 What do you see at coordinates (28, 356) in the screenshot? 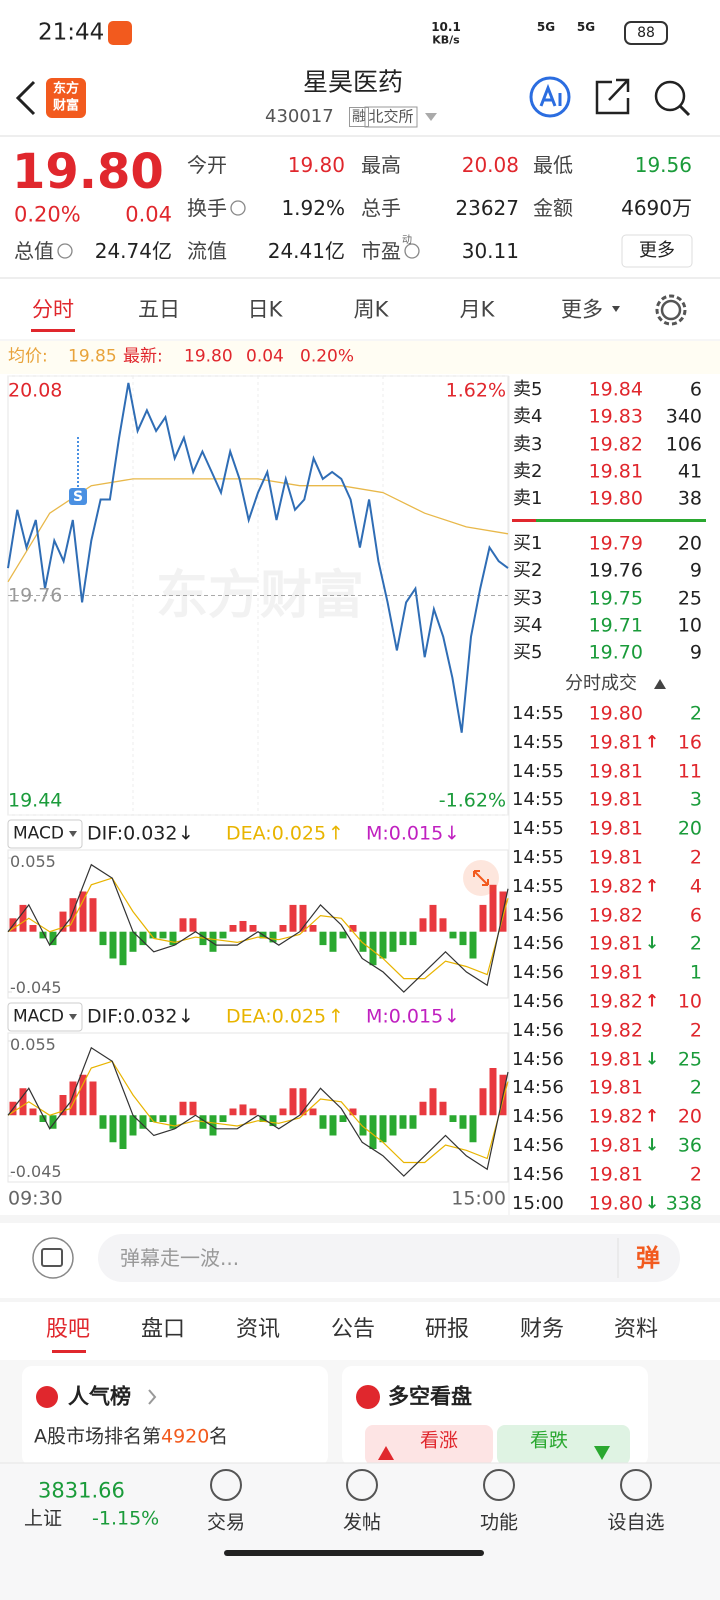
I see `avg-label: 均价:` at bounding box center [28, 356].